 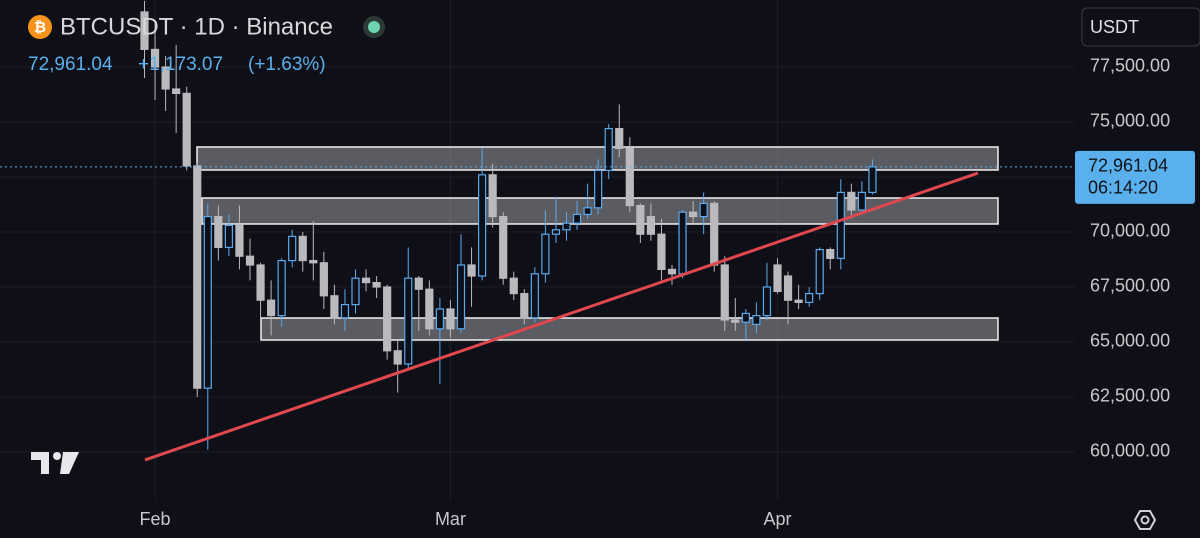 What do you see at coordinates (55, 463) in the screenshot?
I see `tradingview-logo` at bounding box center [55, 463].